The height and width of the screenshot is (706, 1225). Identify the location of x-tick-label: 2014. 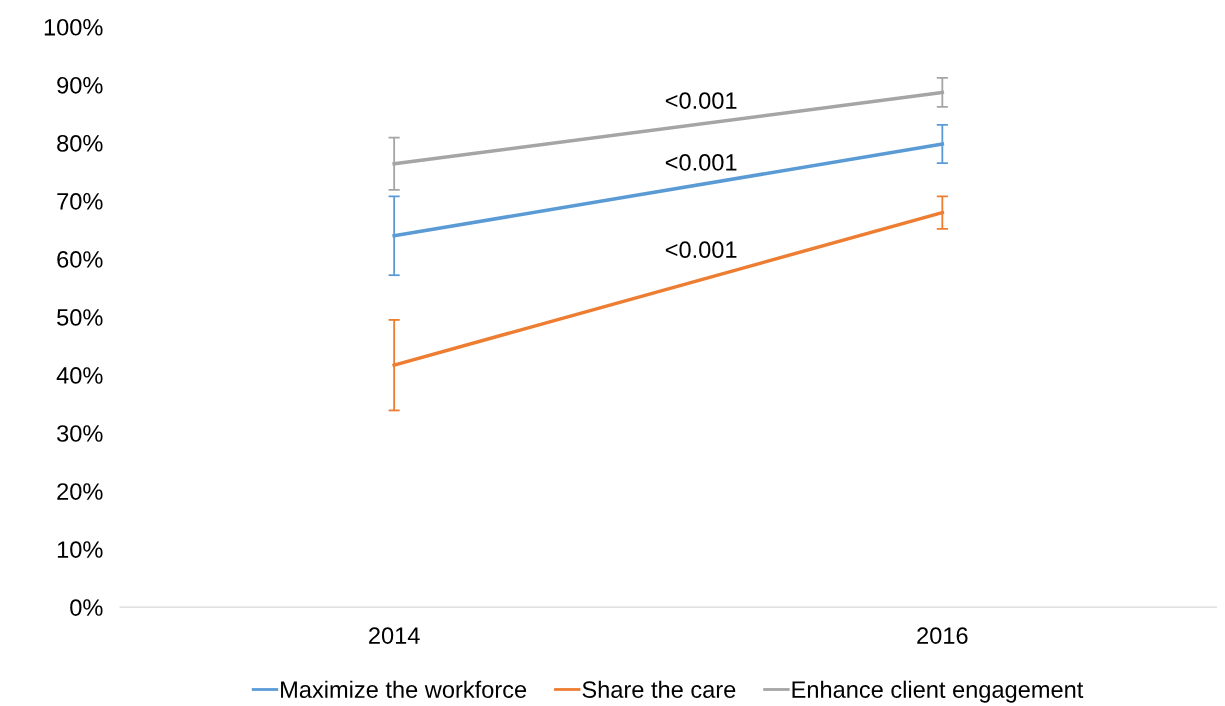
(394, 635).